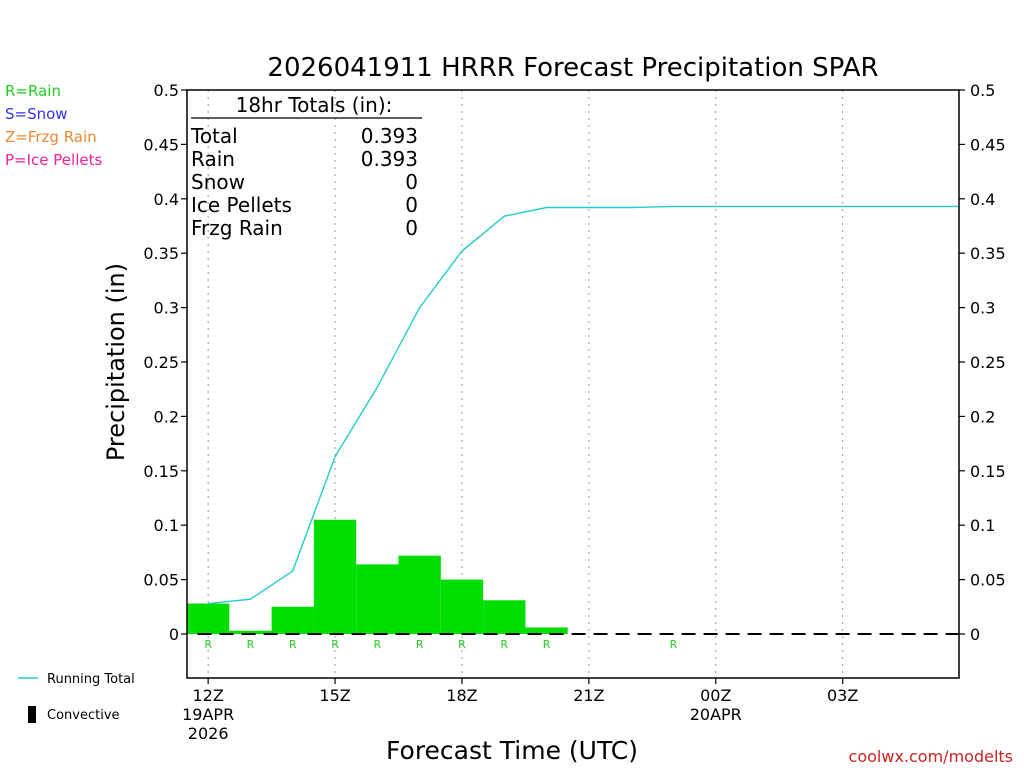 This screenshot has height=768, width=1024. What do you see at coordinates (161, 144) in the screenshot?
I see `y-tick-label-left: 0.45` at bounding box center [161, 144].